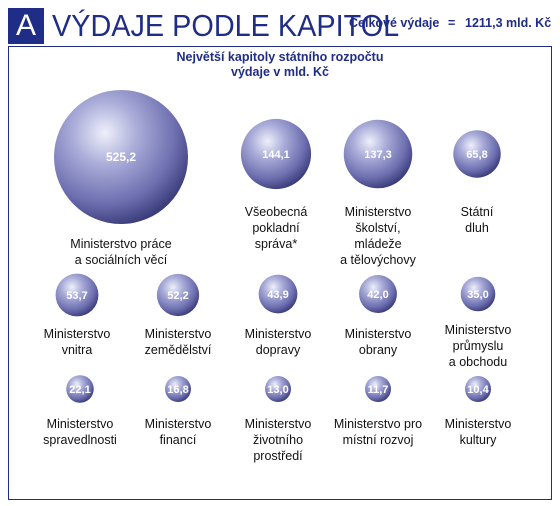 This screenshot has width=560, height=506. I want to click on bubble-value-12: 13,0, so click(277, 390).